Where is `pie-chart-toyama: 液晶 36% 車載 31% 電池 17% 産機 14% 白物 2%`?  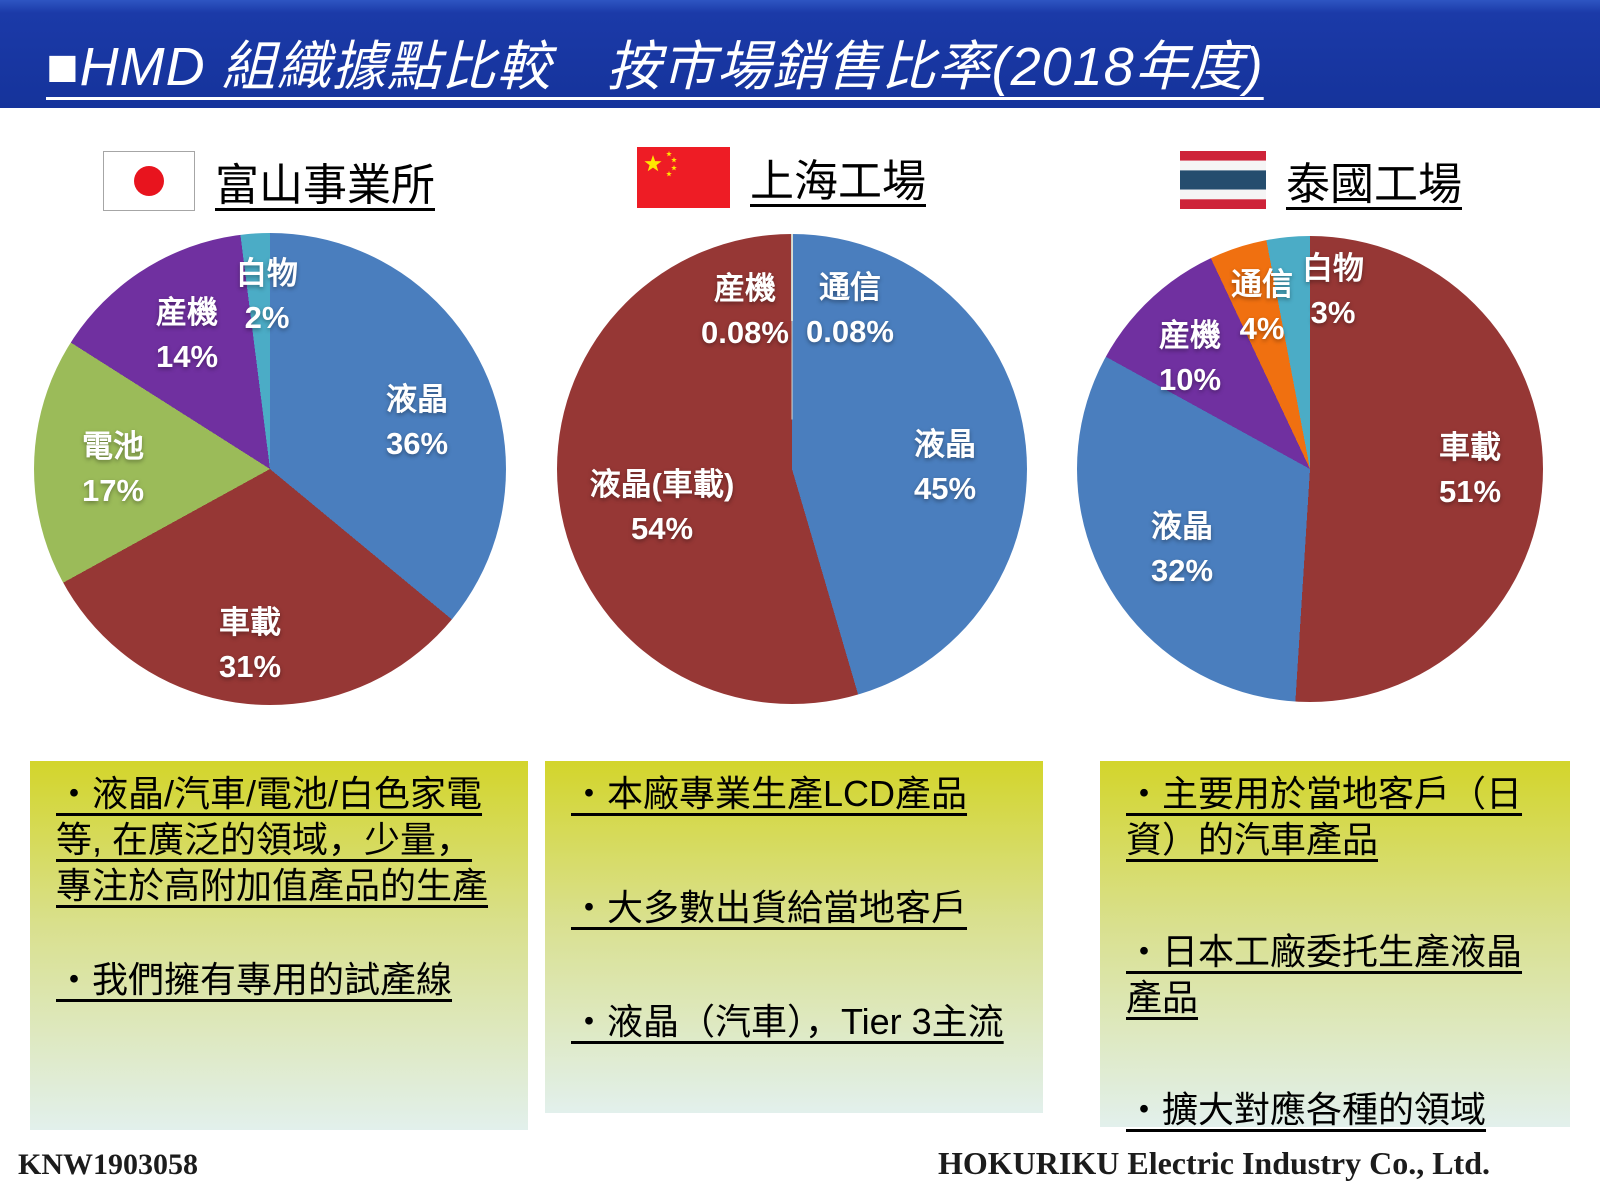 pie-chart-toyama: 液晶 36% 車載 31% 電池 17% 産機 14% 白物 2% is located at coordinates (270, 469).